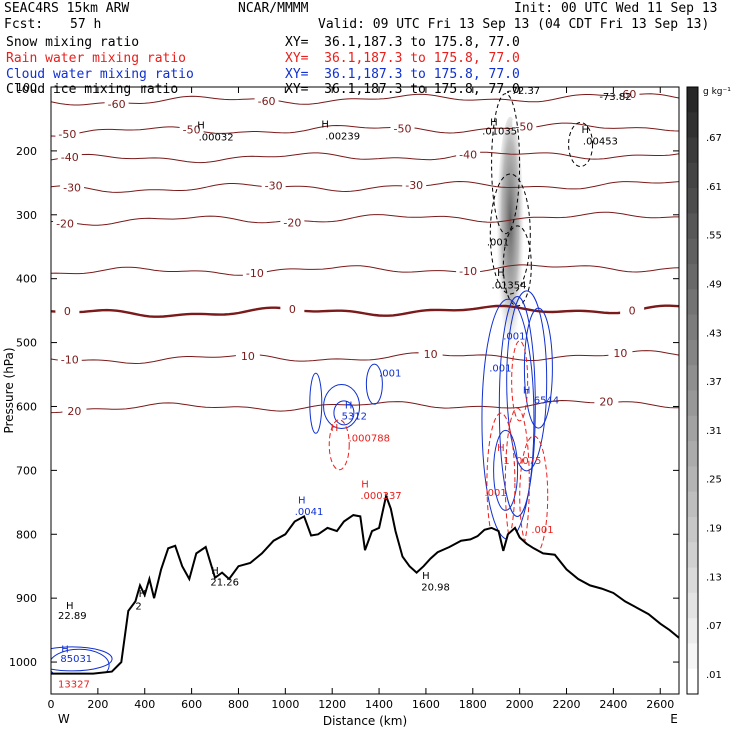 This screenshot has width=740, height=740. What do you see at coordinates (499, 131) in the screenshot?
I see `value-annotation: .01035` at bounding box center [499, 131].